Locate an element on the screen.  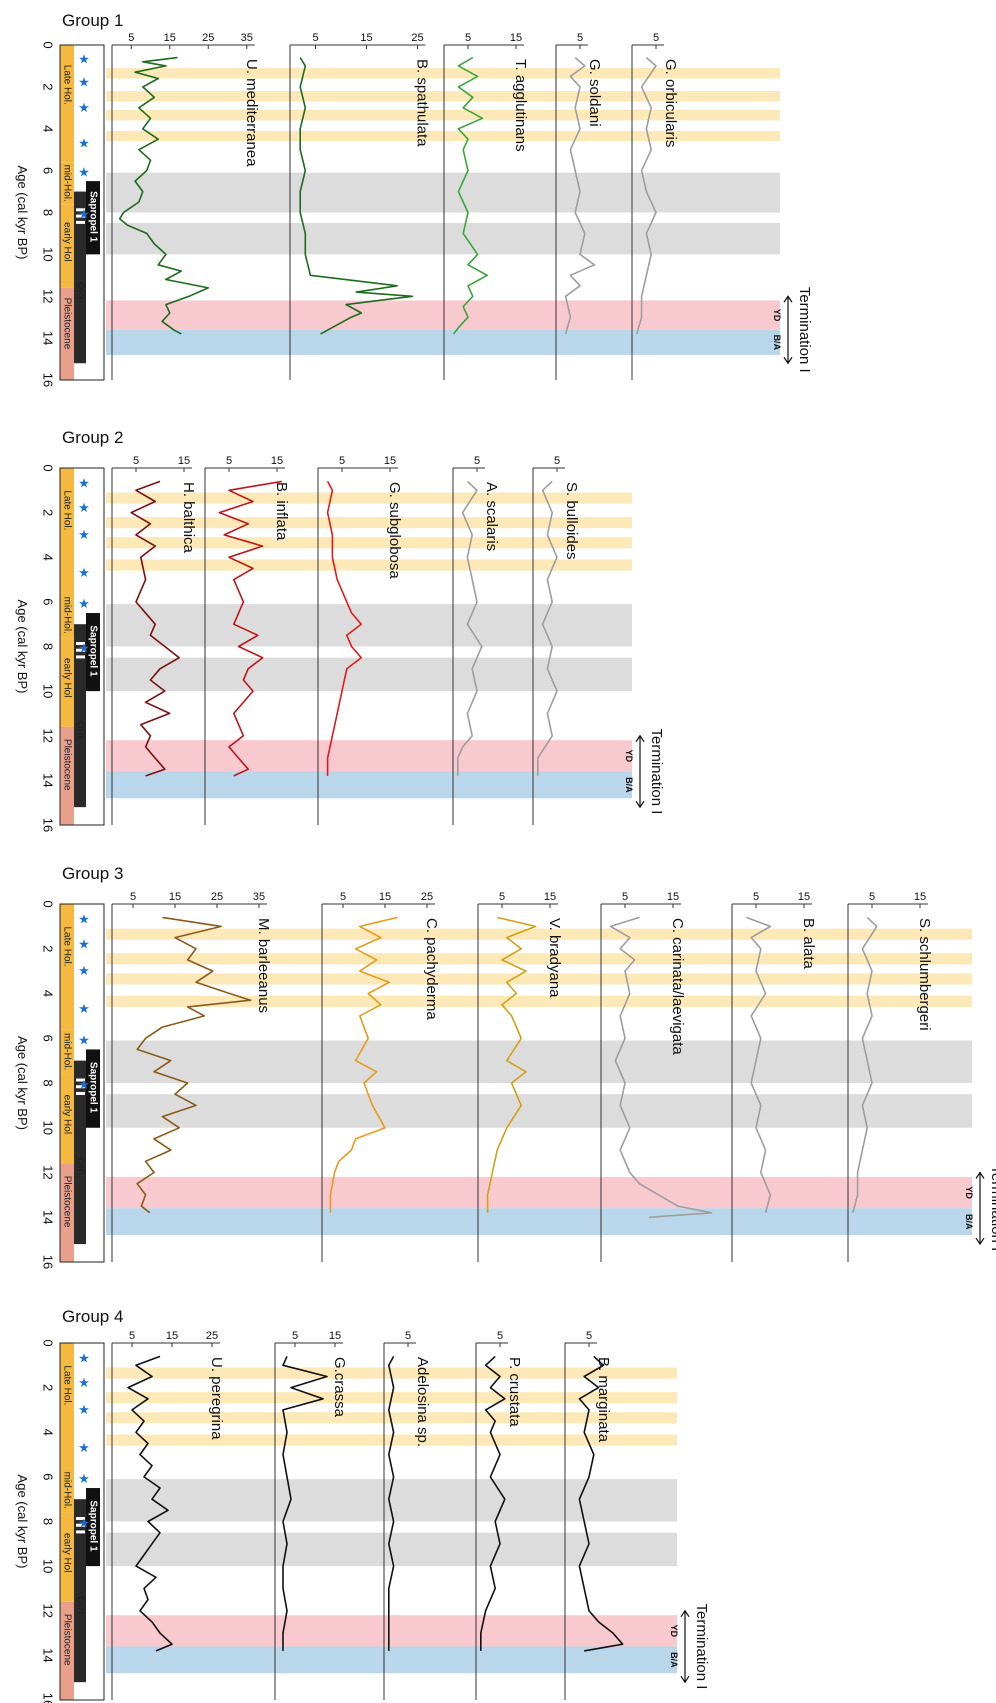
species-label: G. orbicularis is located at coordinates (670, 103).